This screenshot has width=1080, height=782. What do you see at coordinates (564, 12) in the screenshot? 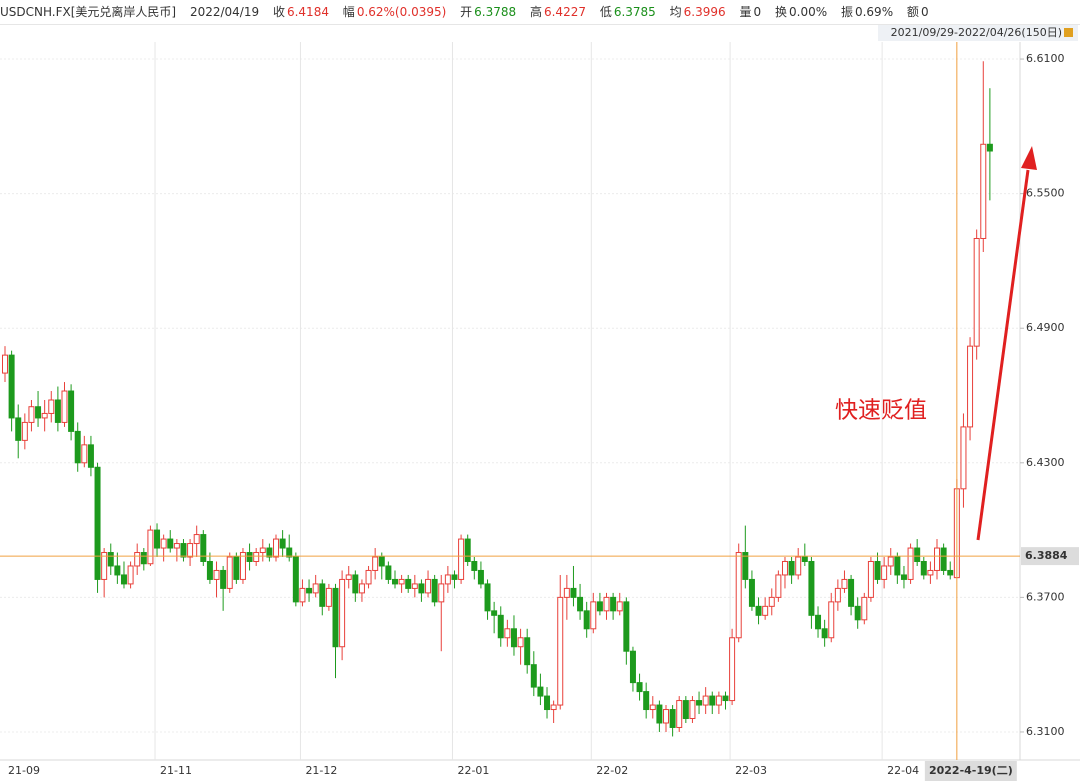
I see `value: 6.4227` at bounding box center [564, 12].